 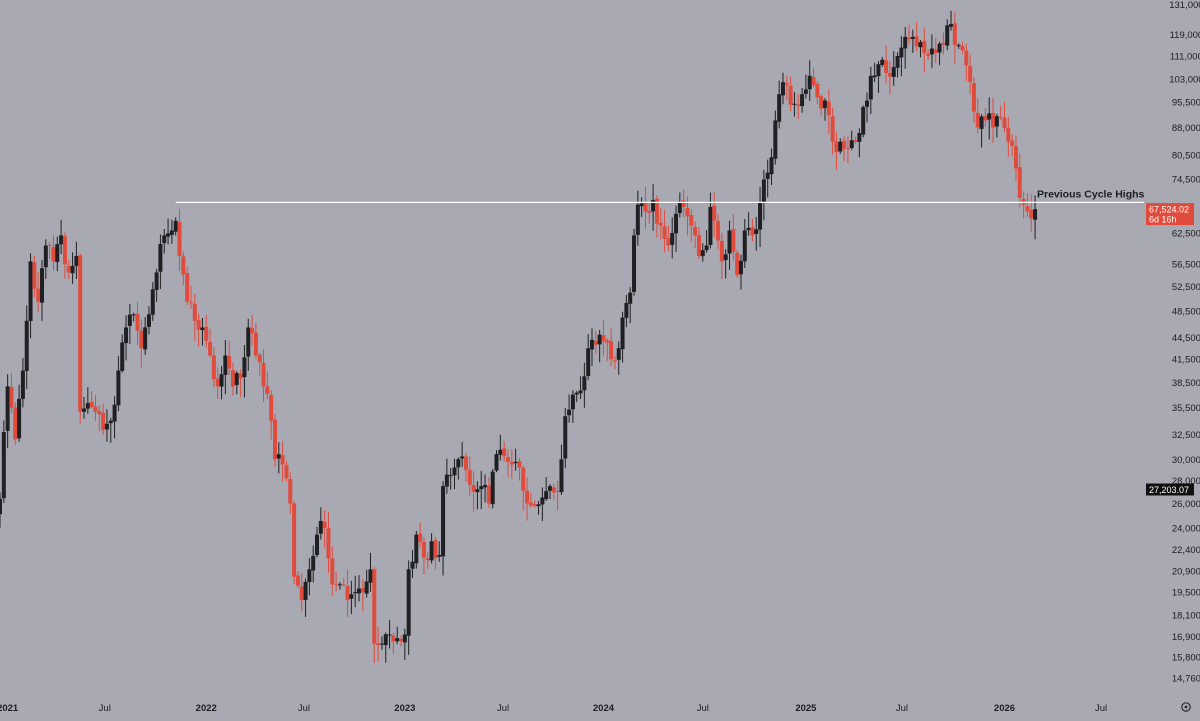 What do you see at coordinates (1184, 79) in the screenshot?
I see `y-tick-label: 103,000.00` at bounding box center [1184, 79].